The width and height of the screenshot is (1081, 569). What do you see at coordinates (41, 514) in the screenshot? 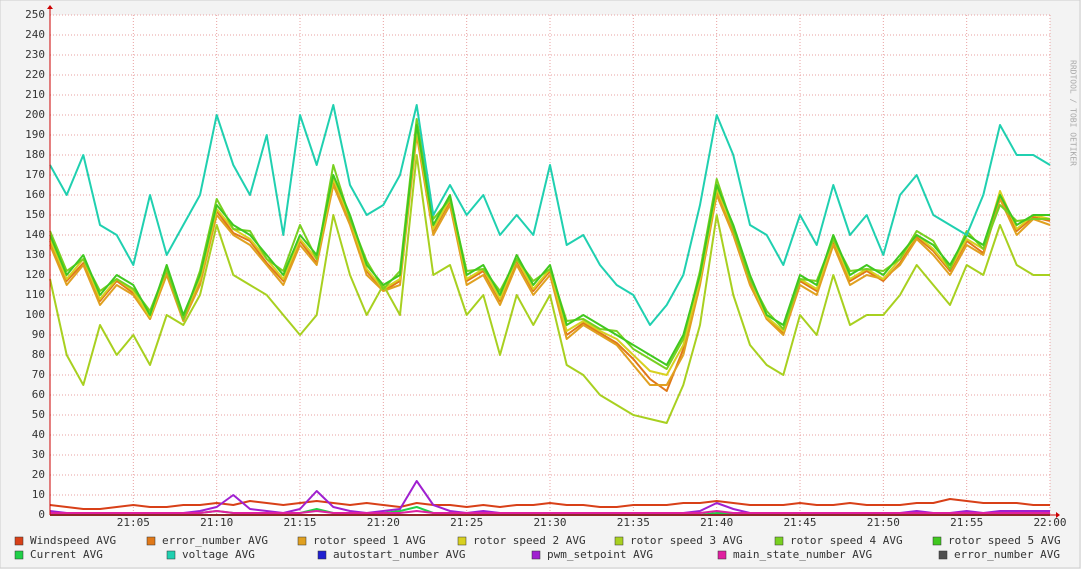
I see `y-tick-label: 0` at bounding box center [41, 514].